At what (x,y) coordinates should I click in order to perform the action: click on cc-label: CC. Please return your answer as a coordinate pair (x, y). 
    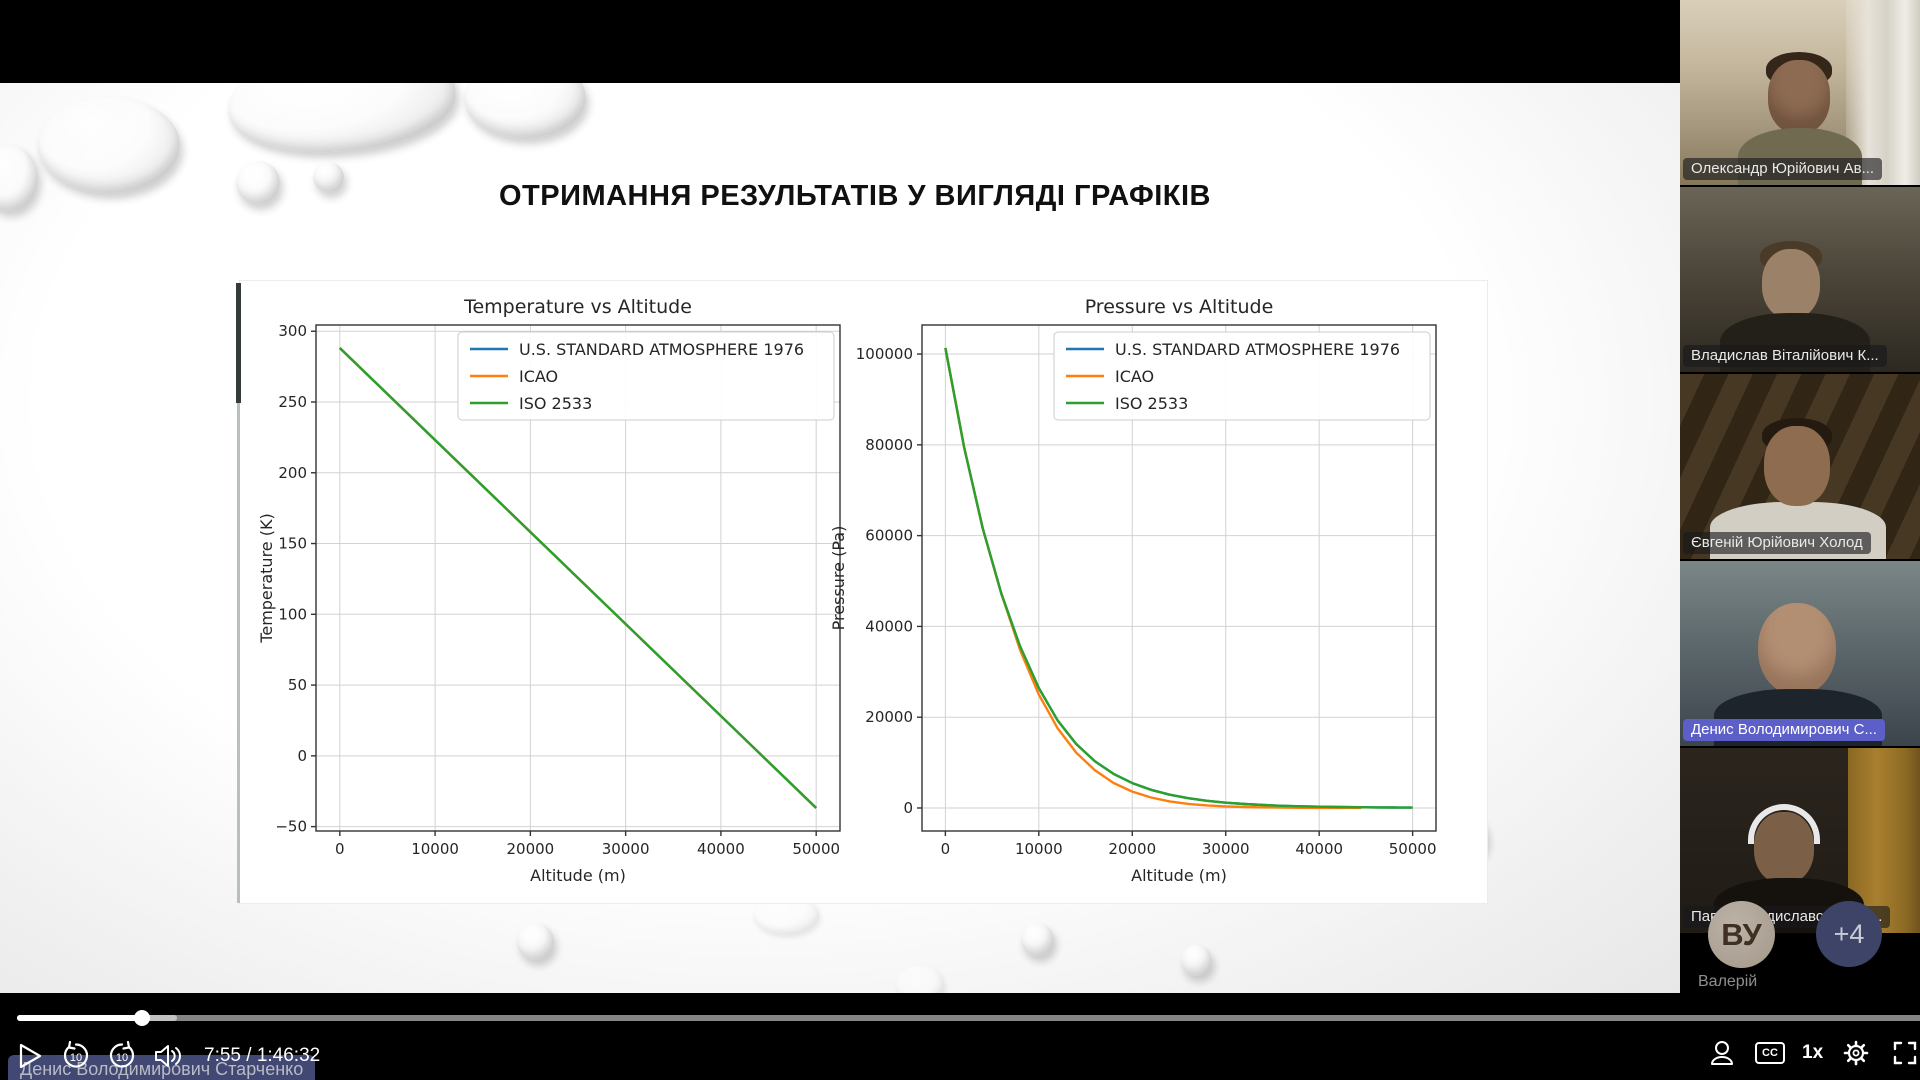
    Looking at the image, I should click on (1770, 1053).